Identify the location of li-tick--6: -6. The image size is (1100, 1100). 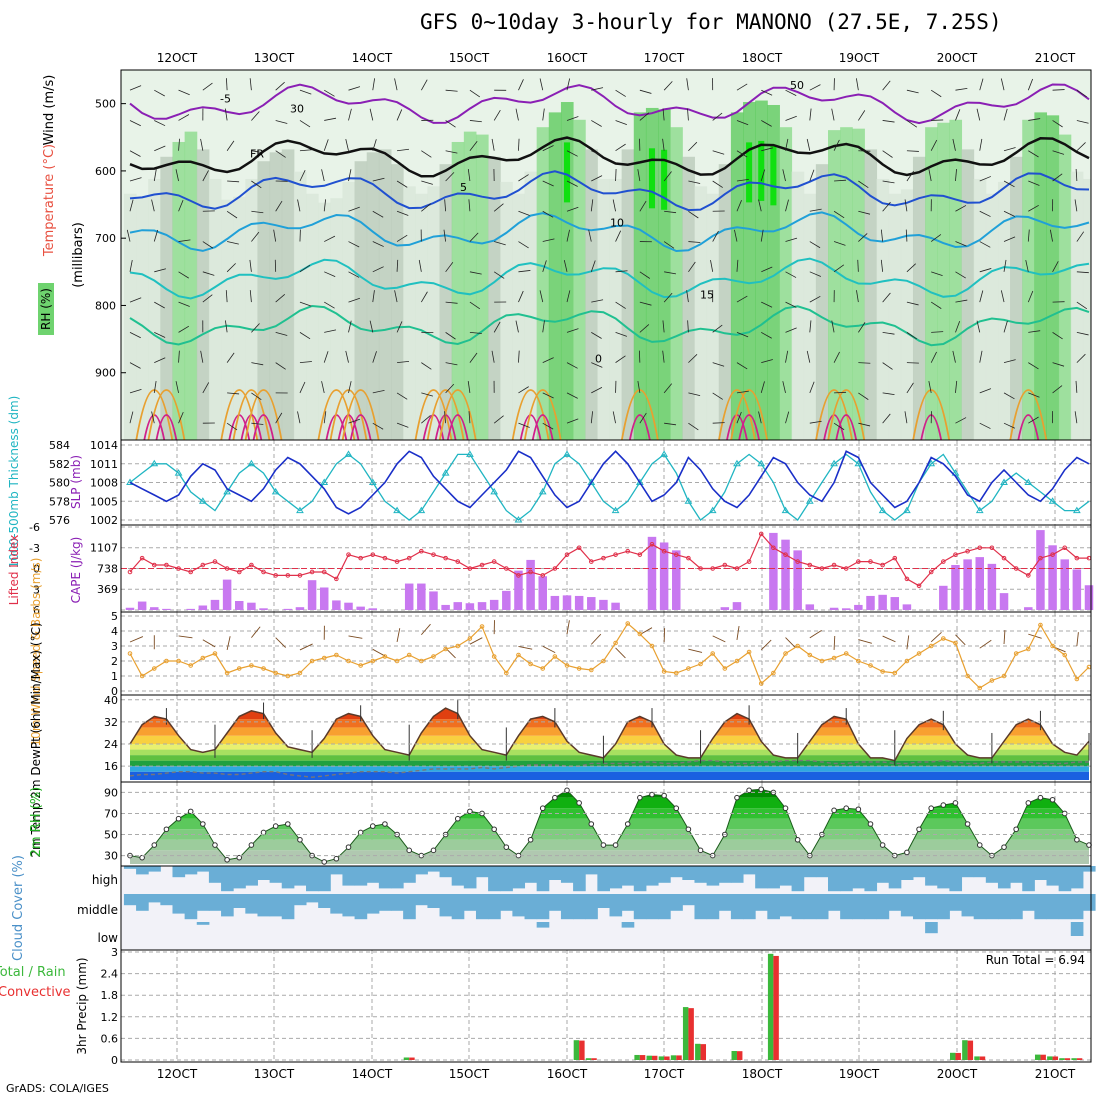
(34, 527).